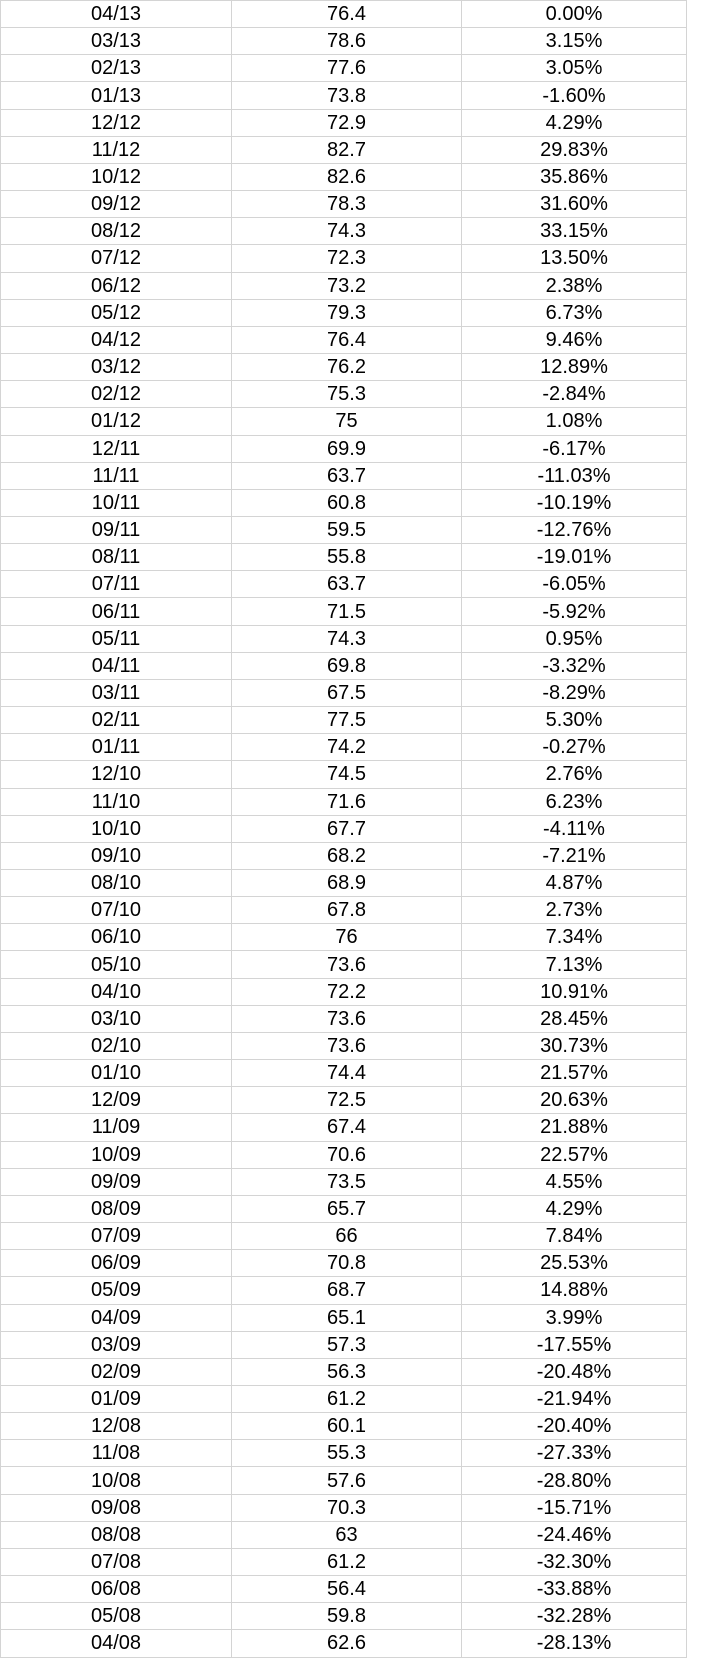 This screenshot has width=726, height=1661. What do you see at coordinates (574, 774) in the screenshot?
I see `change-cell: 2.76%` at bounding box center [574, 774].